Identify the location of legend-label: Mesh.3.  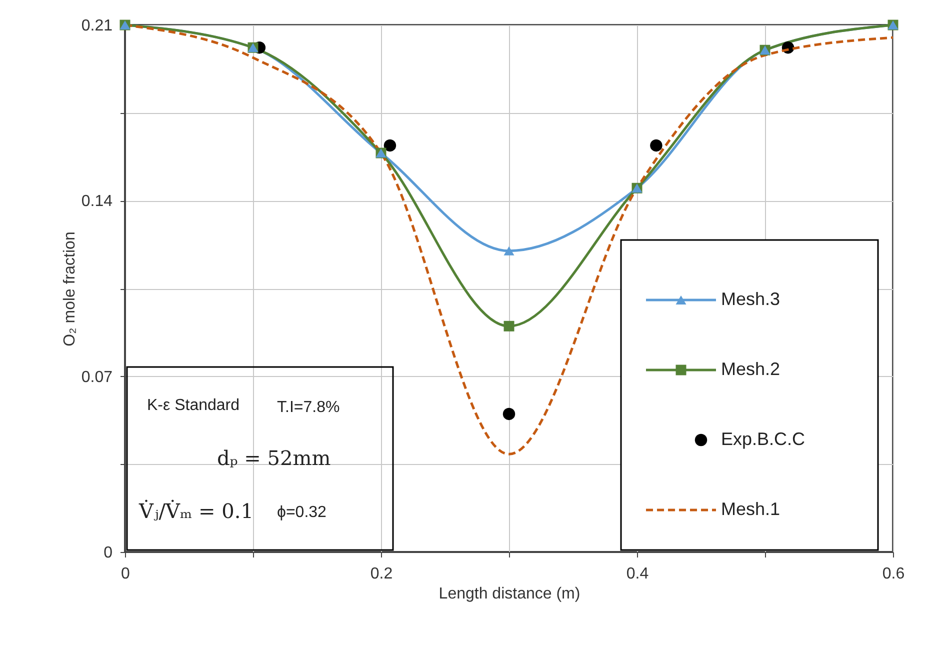
(750, 299).